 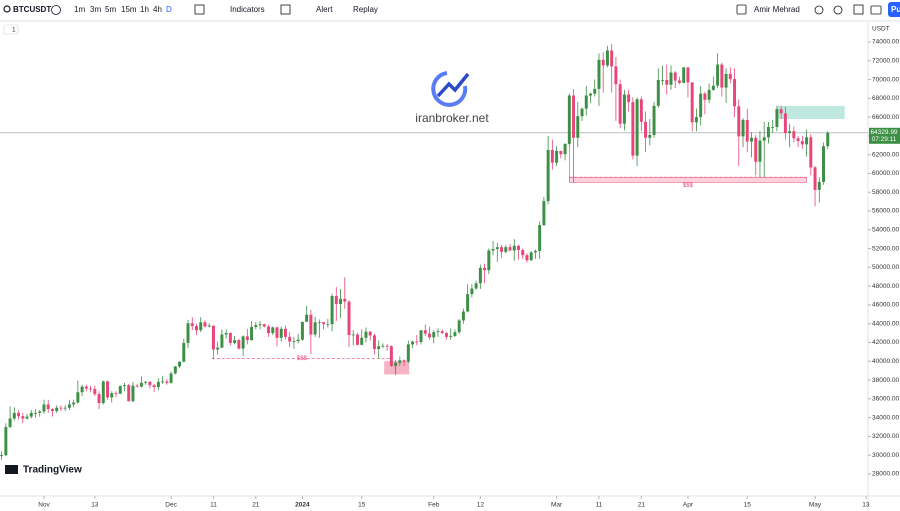 What do you see at coordinates (858, 9) in the screenshot?
I see `fullscreen` at bounding box center [858, 9].